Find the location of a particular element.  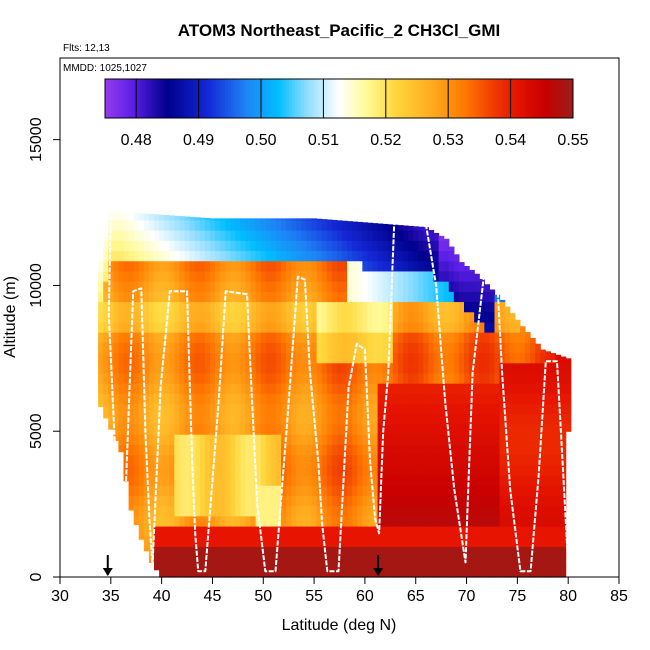

x-tick-label: 65 is located at coordinates (416, 596).